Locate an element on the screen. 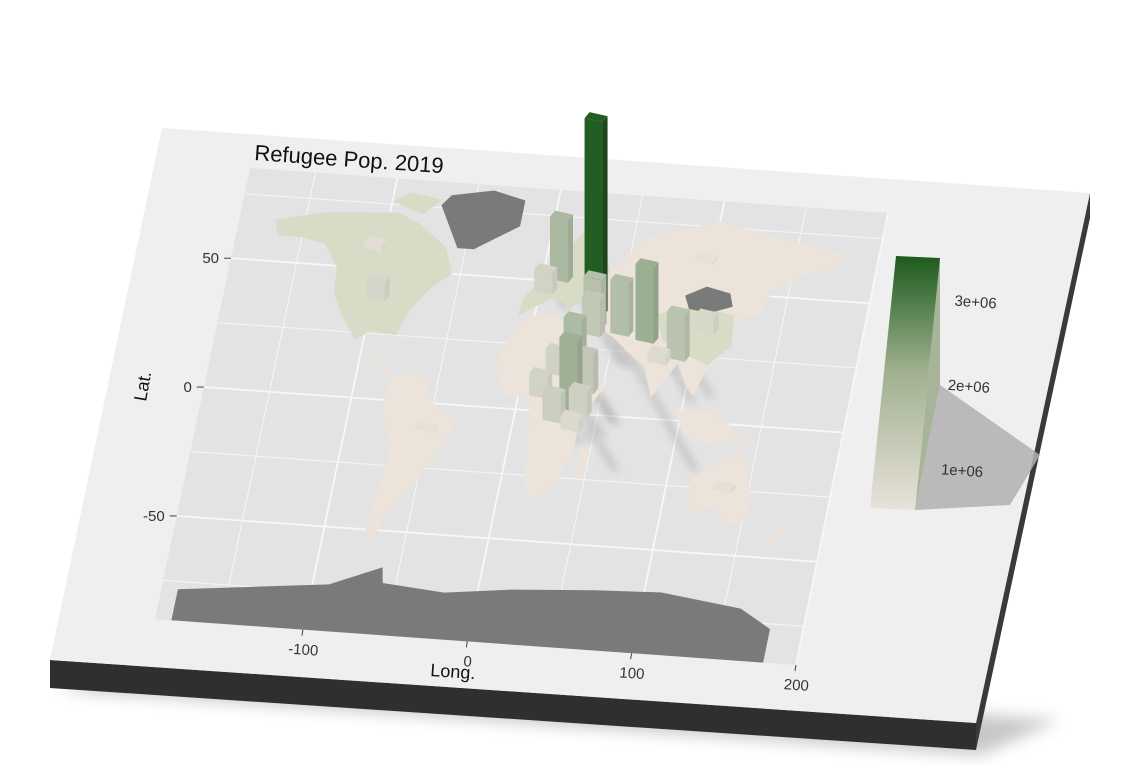 Image resolution: width=1148 pixels, height=779 pixels. y-tick-label: 50 is located at coordinates (210, 258).